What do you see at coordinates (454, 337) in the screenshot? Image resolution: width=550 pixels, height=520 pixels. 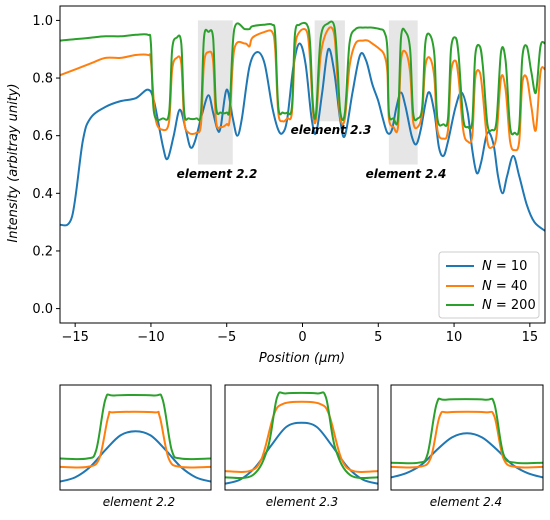 I see `x-tick-label: 10` at bounding box center [454, 337].